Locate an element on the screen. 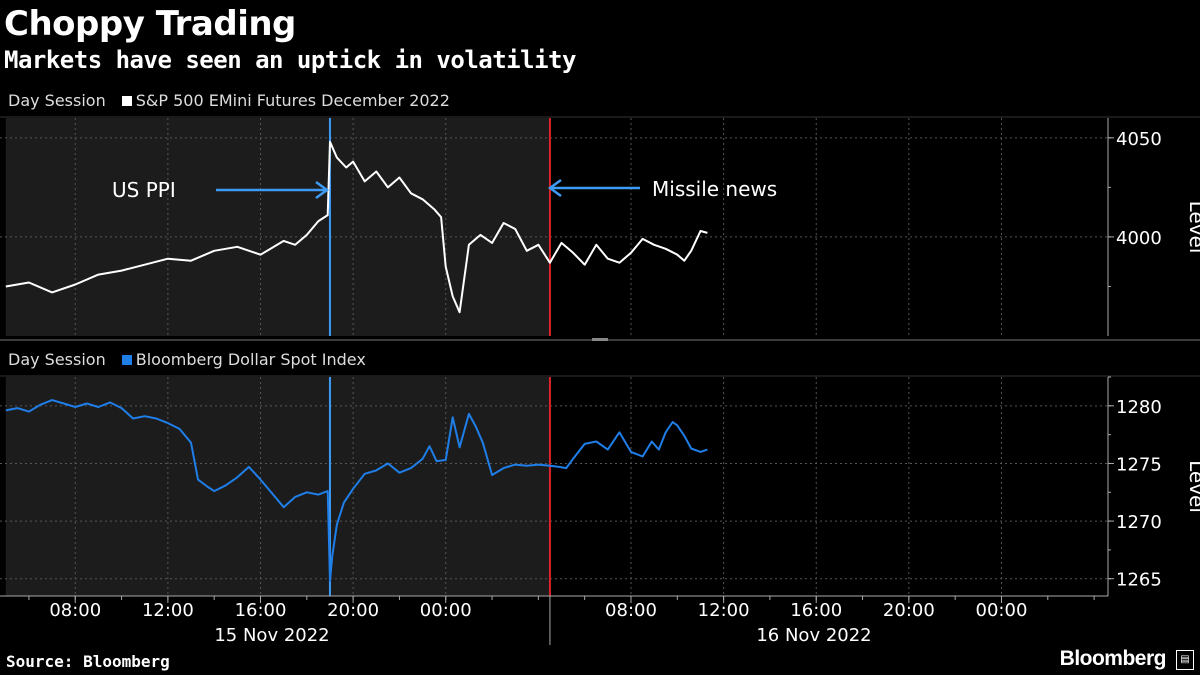 This screenshot has width=1200, height=675. spx-session-shade is located at coordinates (277, 227).